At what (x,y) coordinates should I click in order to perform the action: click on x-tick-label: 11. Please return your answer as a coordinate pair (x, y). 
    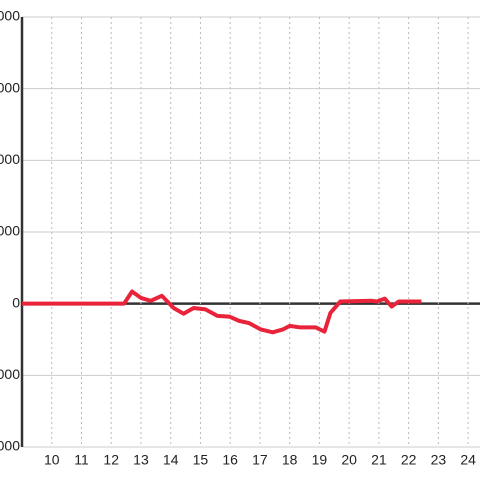
    Looking at the image, I should click on (81, 460).